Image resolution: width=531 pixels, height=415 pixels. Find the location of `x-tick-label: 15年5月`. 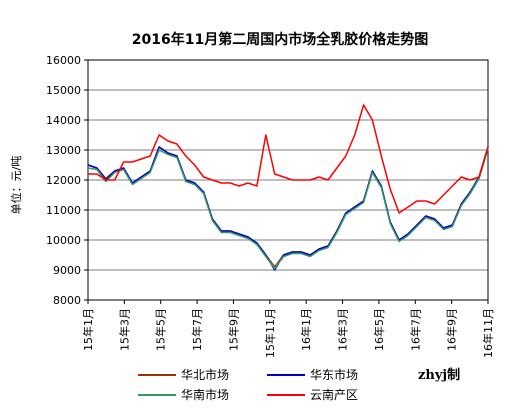

x-tick-label: 15年5月 is located at coordinates (161, 329).